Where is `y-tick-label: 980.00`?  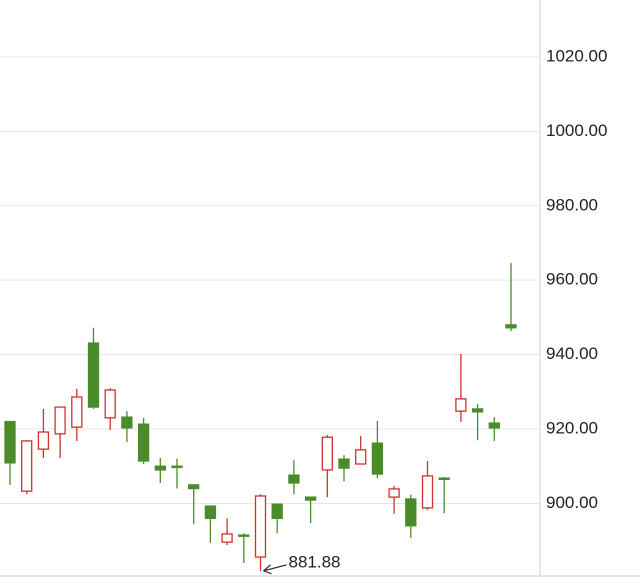 y-tick-label: 980.00 is located at coordinates (572, 204).